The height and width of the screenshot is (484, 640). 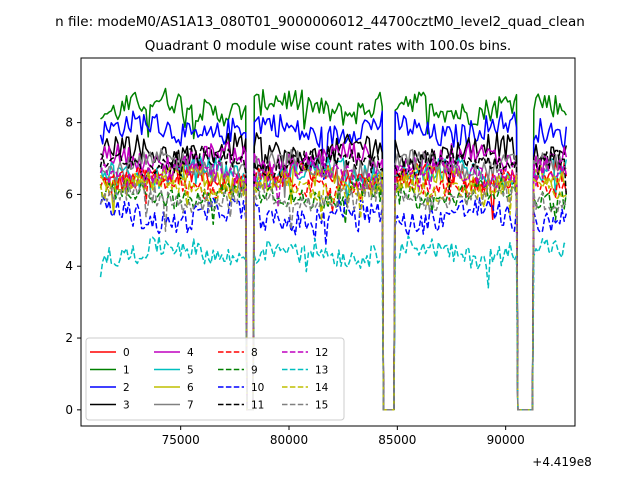 I want to click on y-axis: 0 2 4 6 8, so click(x=73, y=266).